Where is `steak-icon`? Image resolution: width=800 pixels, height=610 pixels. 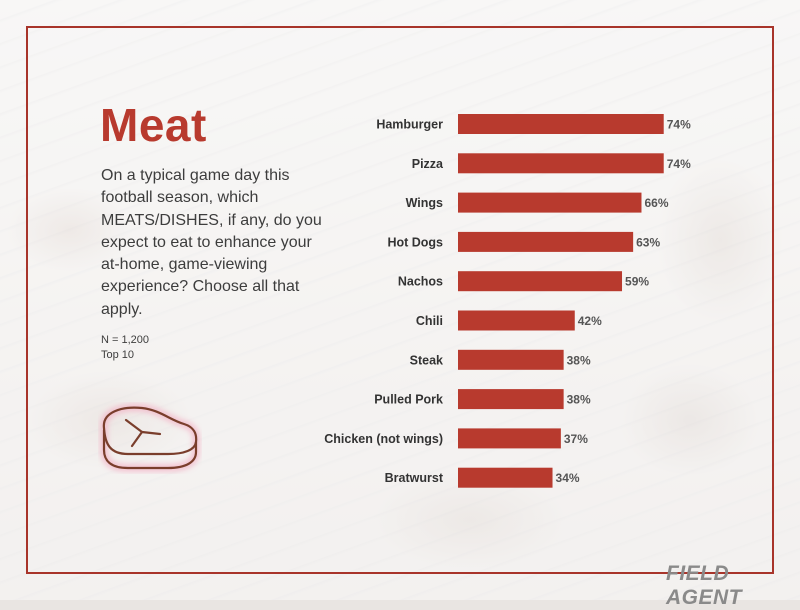
steak-icon is located at coordinates (150, 438).